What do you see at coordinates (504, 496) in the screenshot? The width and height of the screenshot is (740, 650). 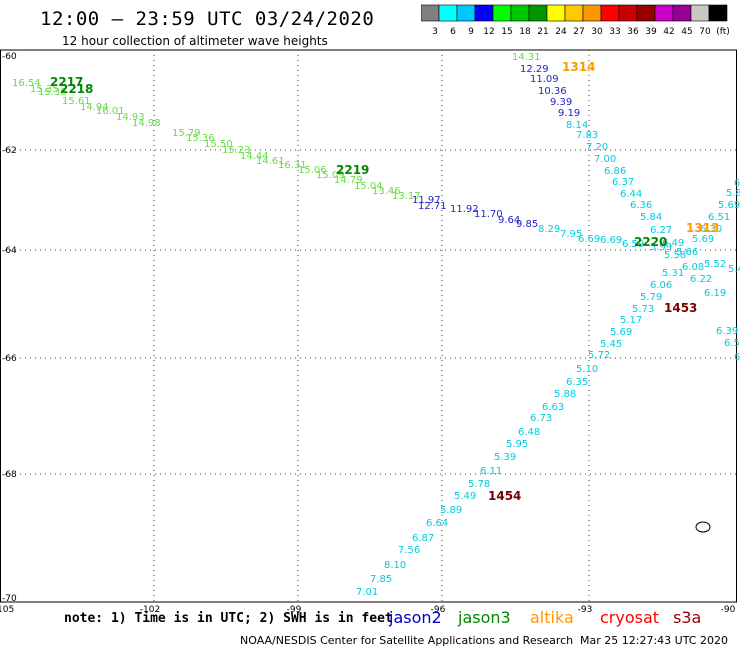 I see `pass-id-label: 1454` at bounding box center [504, 496].